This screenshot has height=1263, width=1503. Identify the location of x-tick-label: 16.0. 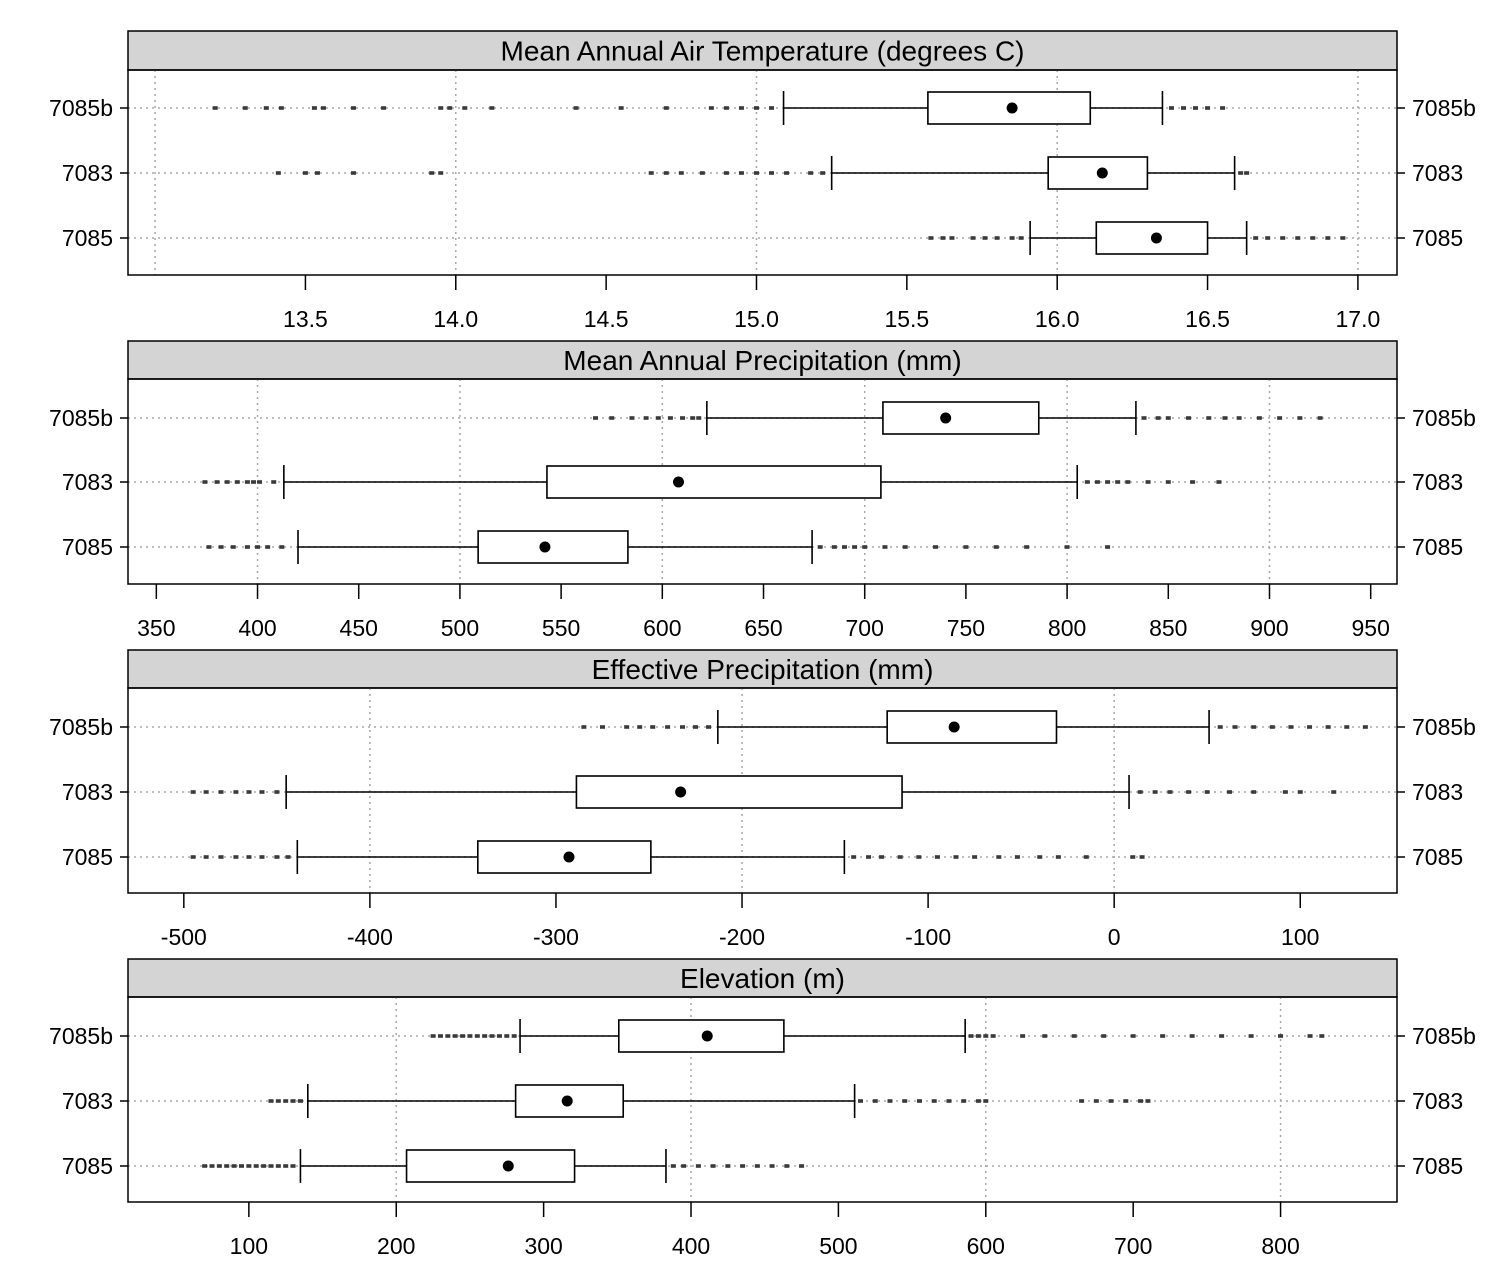
(1057, 319).